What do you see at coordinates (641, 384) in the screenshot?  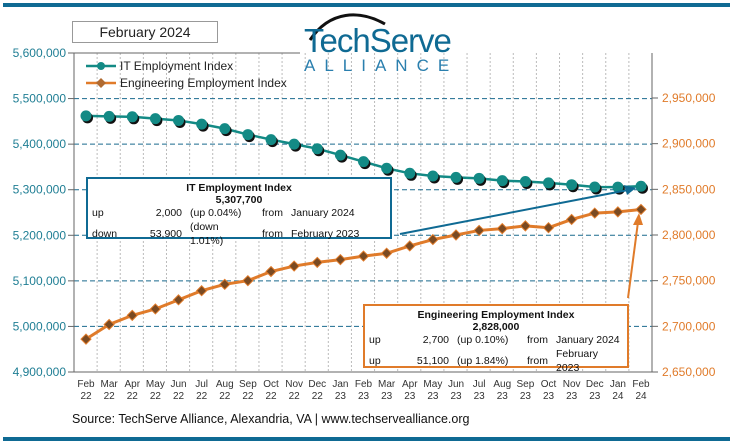 I see `x-tick-month: Feb` at bounding box center [641, 384].